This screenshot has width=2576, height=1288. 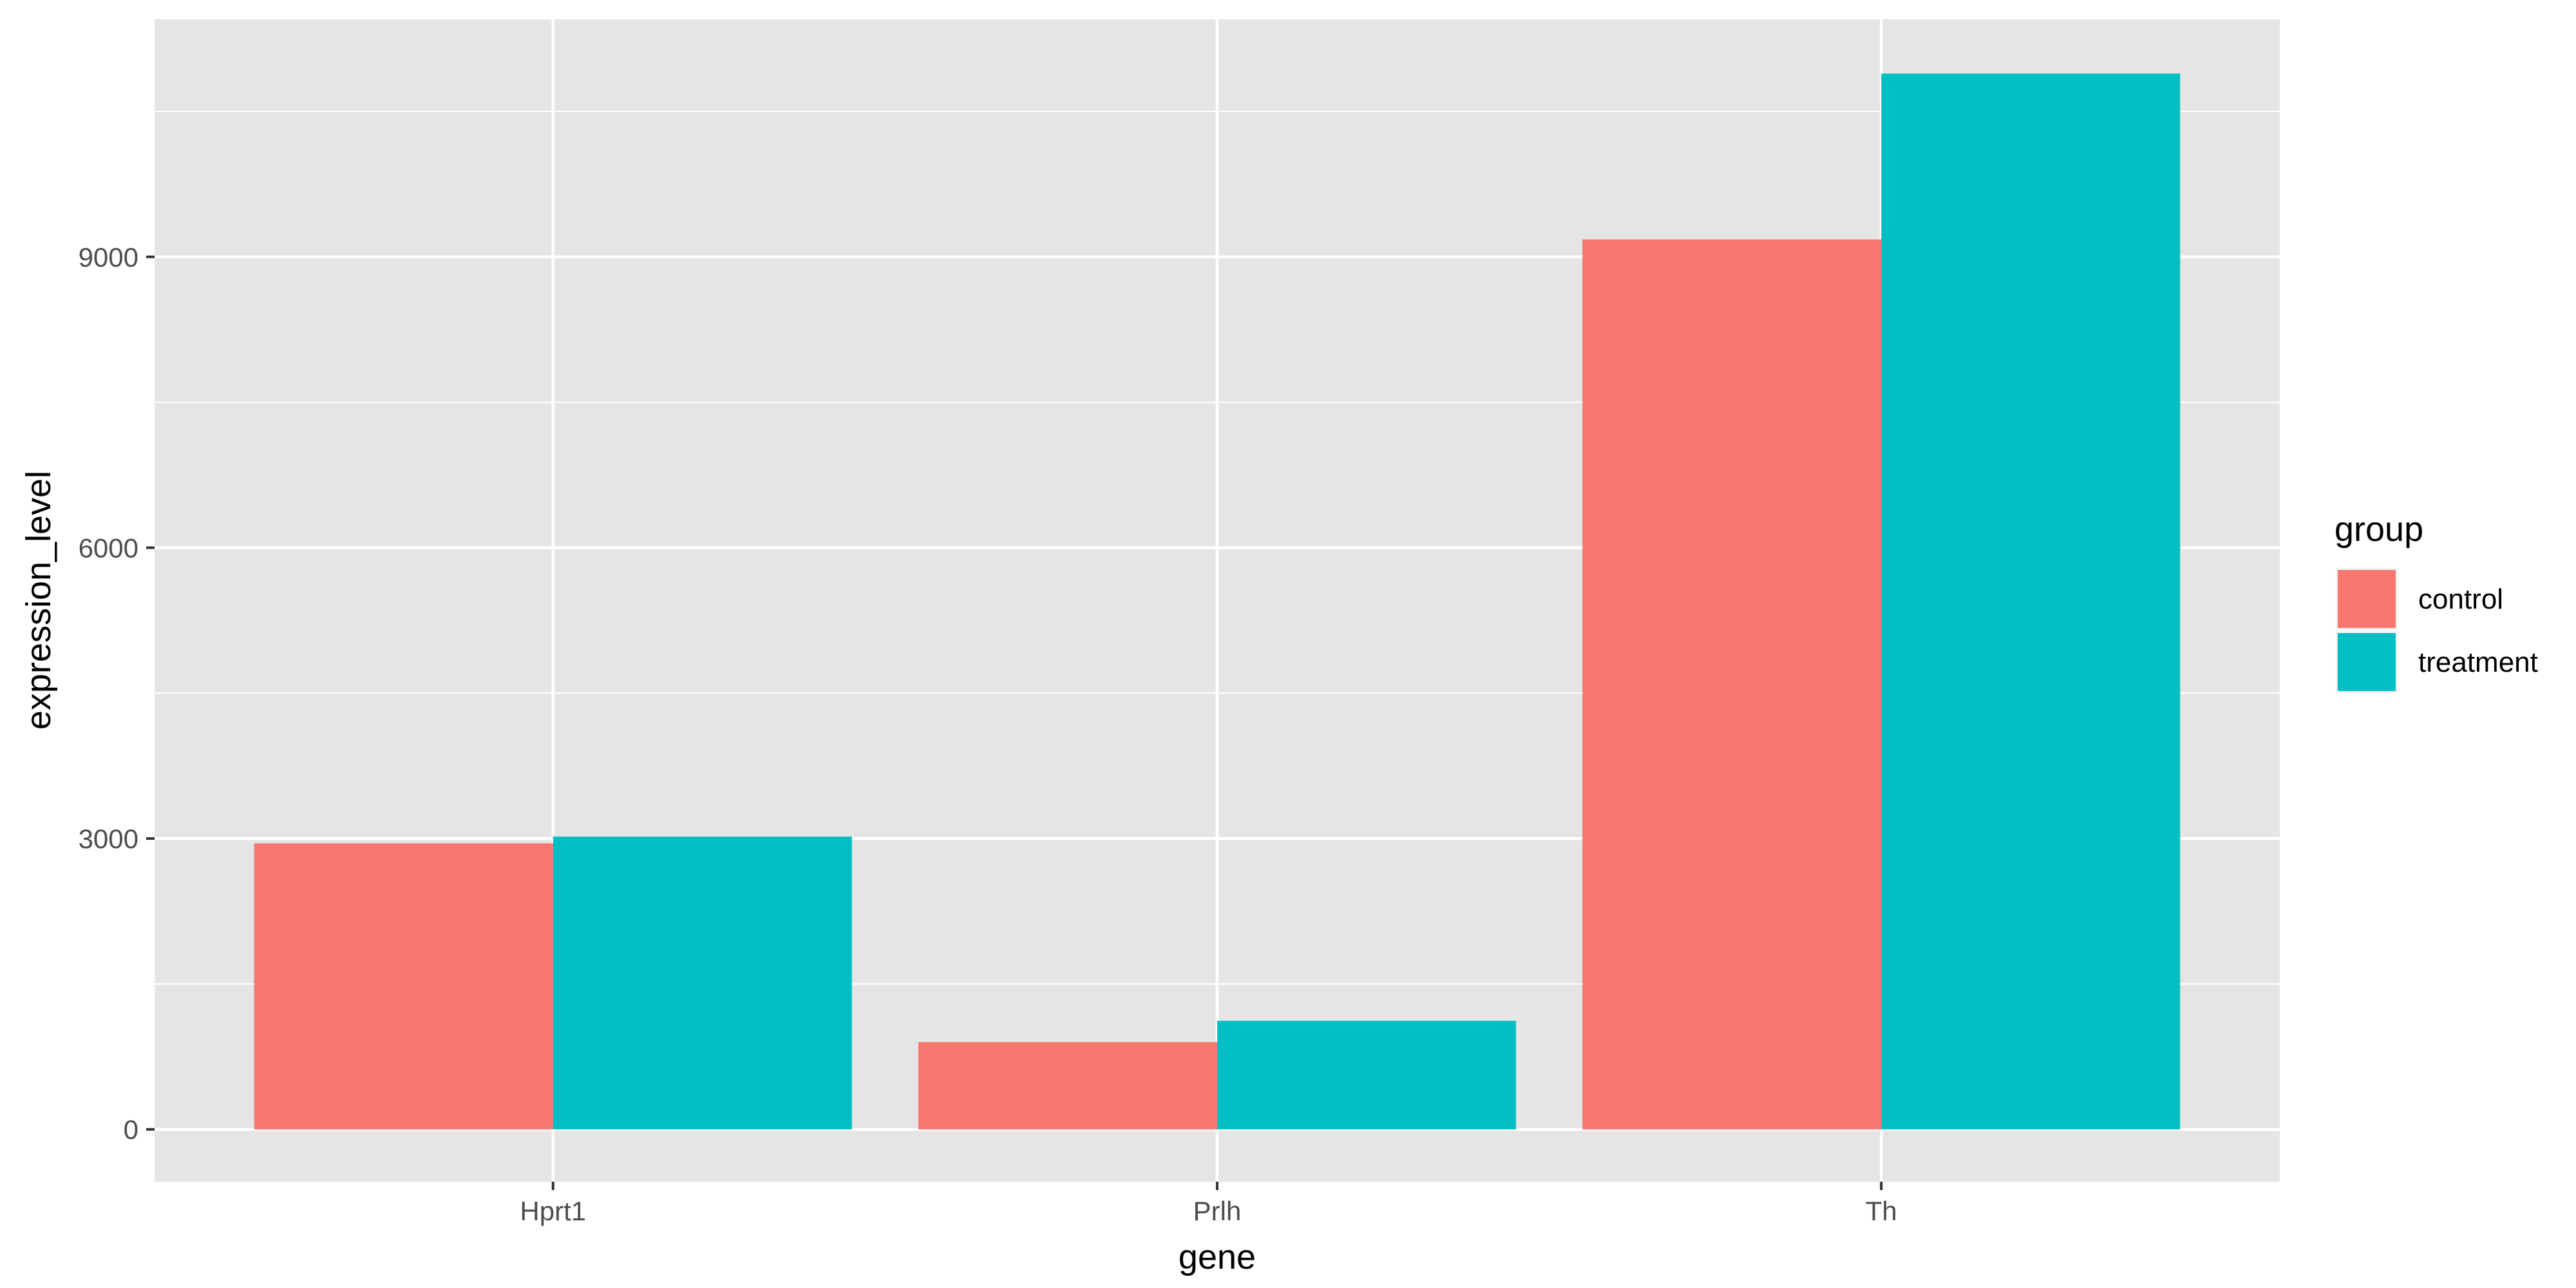 I want to click on legend: group control treatment, so click(x=2436, y=602).